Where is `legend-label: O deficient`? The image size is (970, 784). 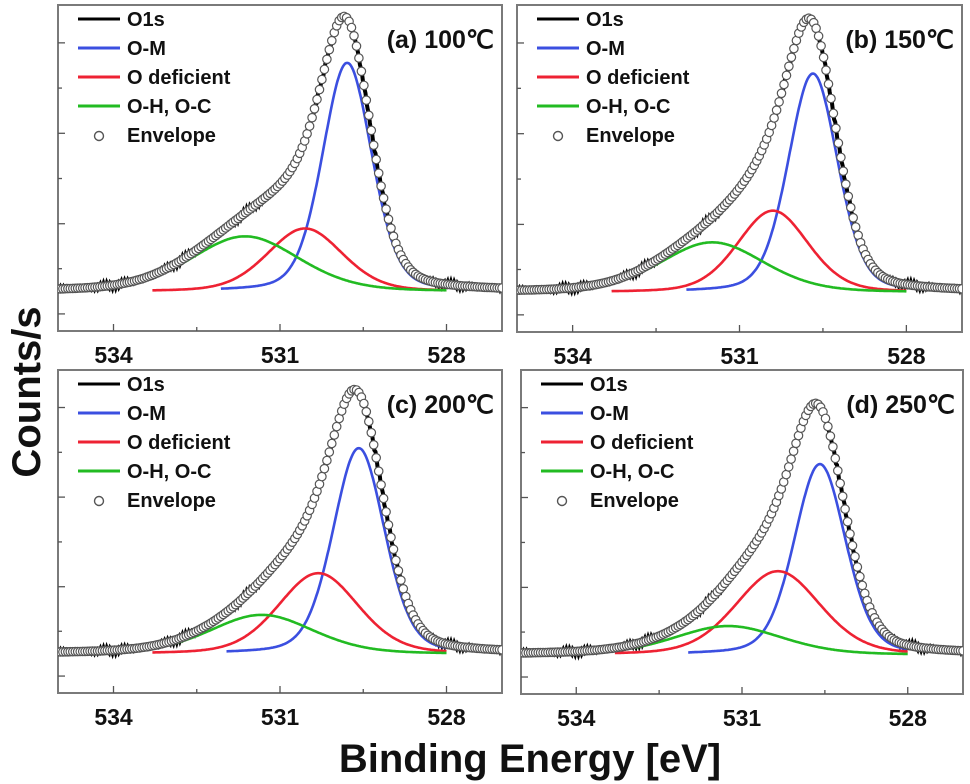
legend-label: O deficient is located at coordinates (642, 443).